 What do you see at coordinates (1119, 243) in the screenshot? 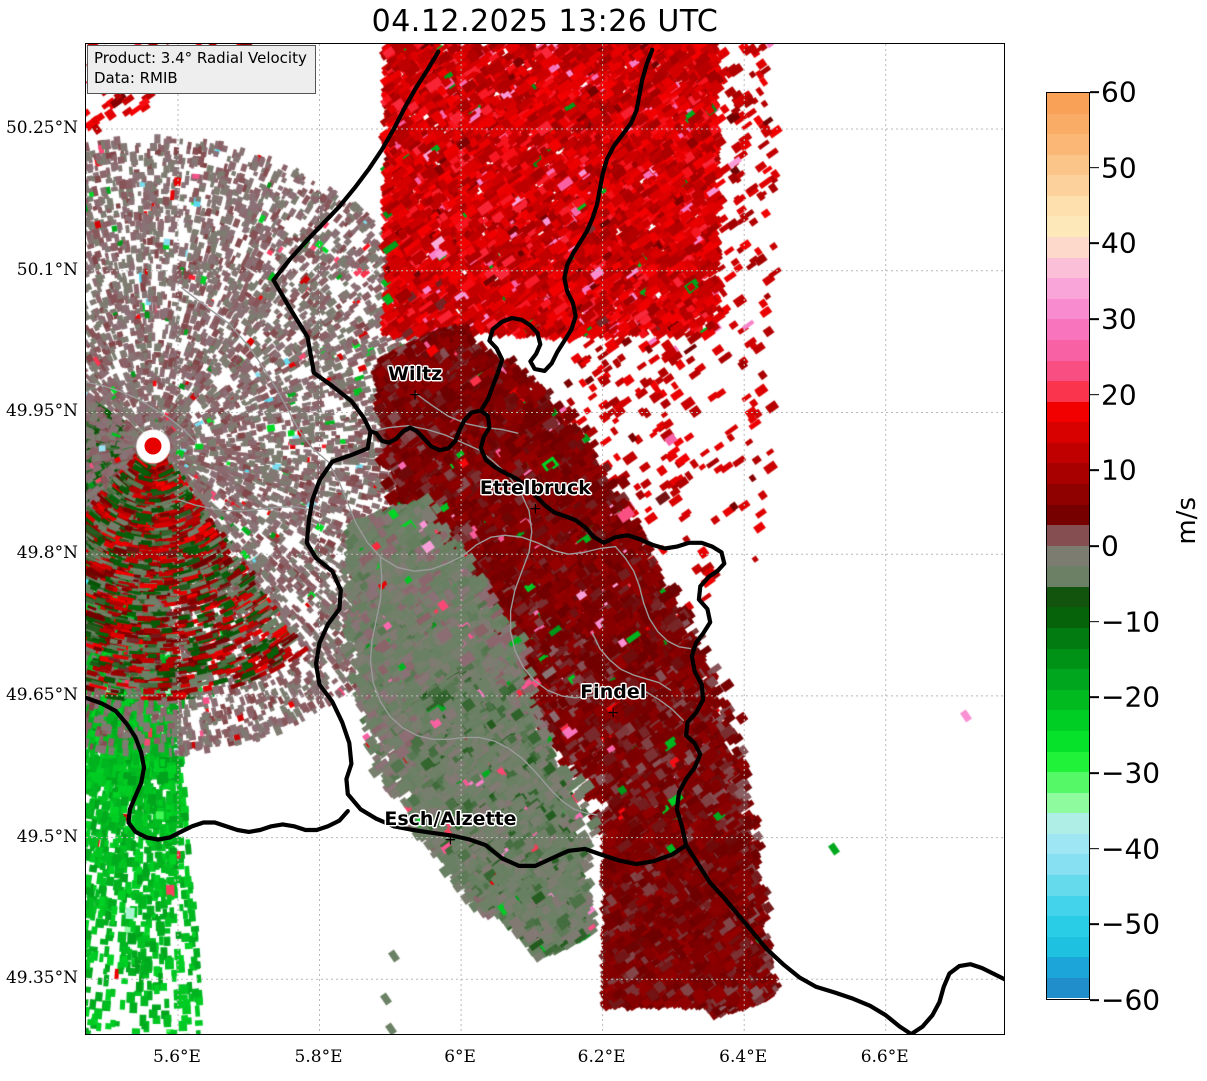
I see `colorbar-tick-label: 40` at bounding box center [1119, 243].